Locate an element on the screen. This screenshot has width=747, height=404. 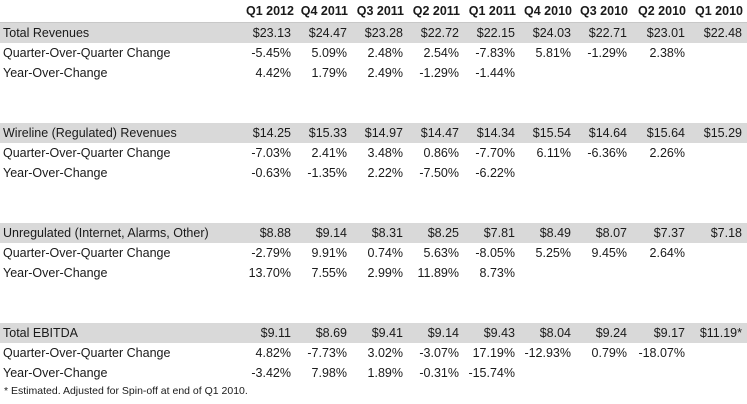
qoq-cell: 9.45% is located at coordinates (609, 253).